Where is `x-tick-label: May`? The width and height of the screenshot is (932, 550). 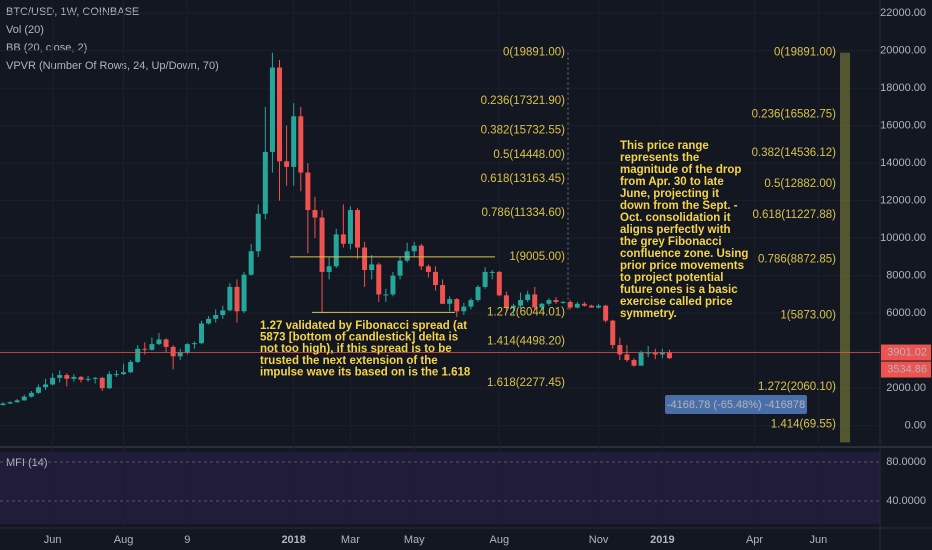
x-tick-label: May is located at coordinates (414, 540).